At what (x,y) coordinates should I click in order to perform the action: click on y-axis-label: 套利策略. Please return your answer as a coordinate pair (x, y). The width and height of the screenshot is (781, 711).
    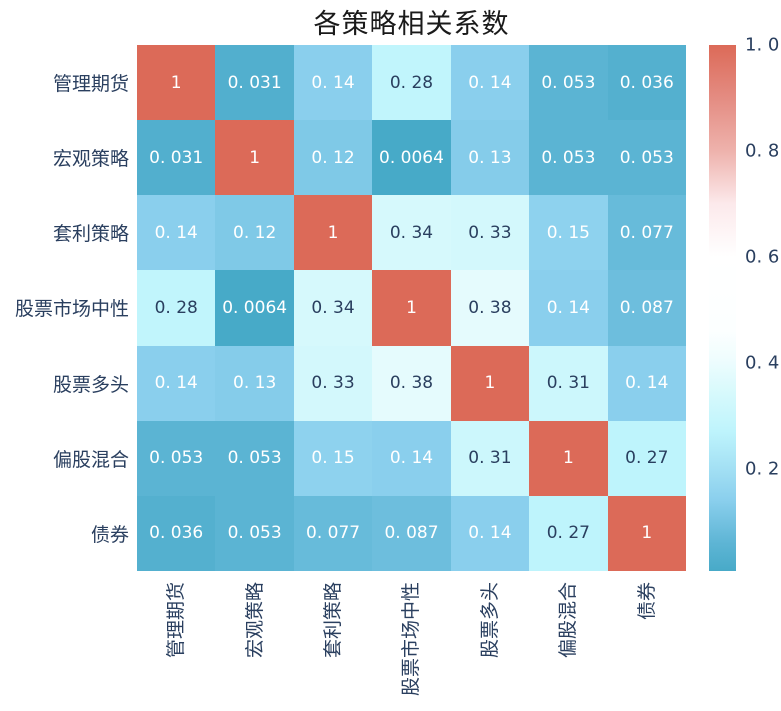
    Looking at the image, I should click on (90, 234).